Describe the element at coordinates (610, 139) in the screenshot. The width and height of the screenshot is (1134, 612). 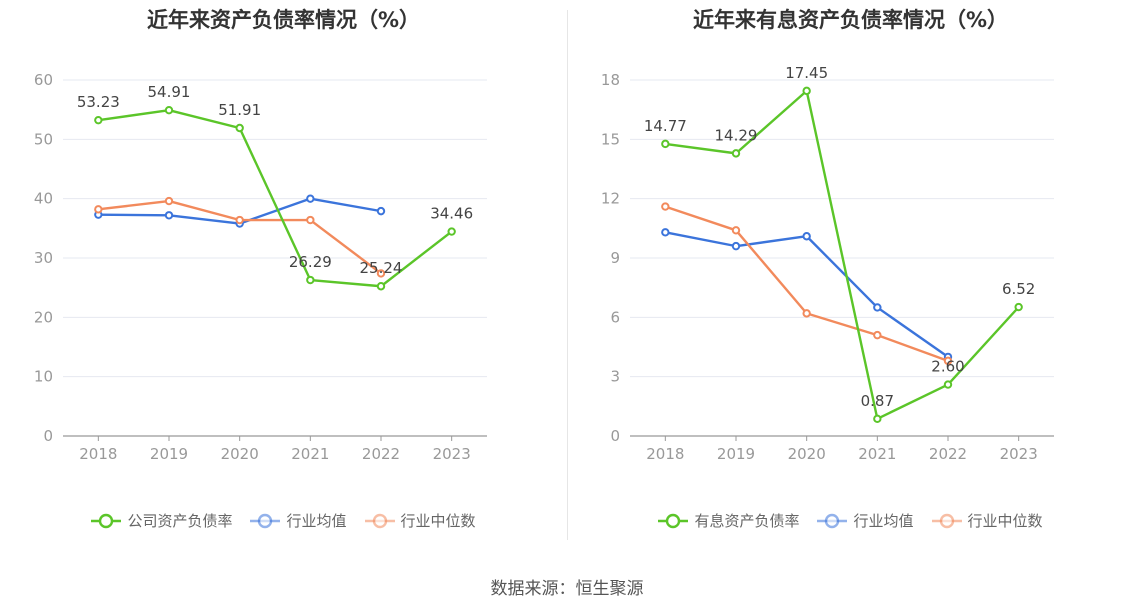
I see `y-tick-label: 15` at that location.